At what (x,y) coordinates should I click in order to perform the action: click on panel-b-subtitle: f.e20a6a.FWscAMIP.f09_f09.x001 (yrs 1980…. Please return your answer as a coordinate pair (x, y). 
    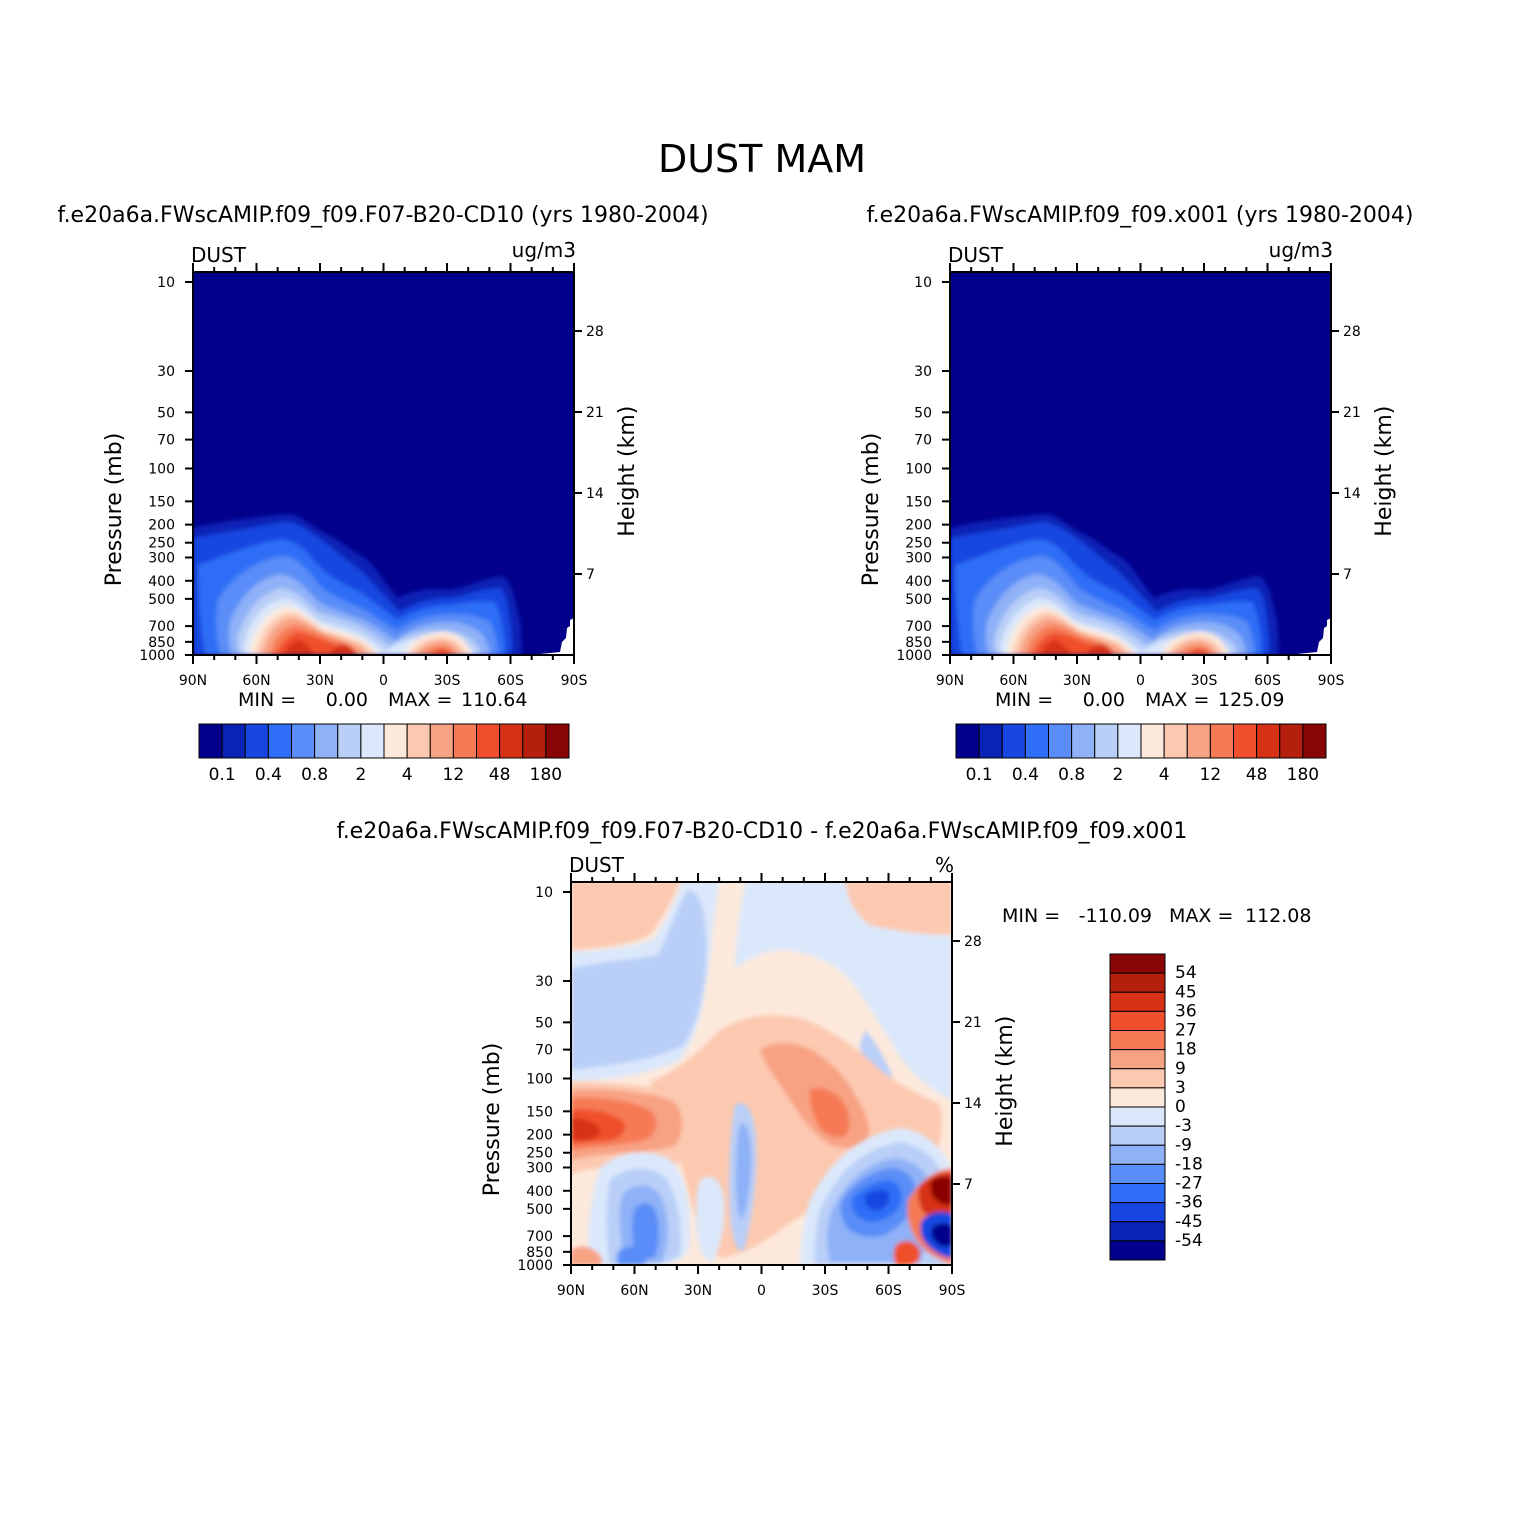
    Looking at the image, I should click on (1139, 215).